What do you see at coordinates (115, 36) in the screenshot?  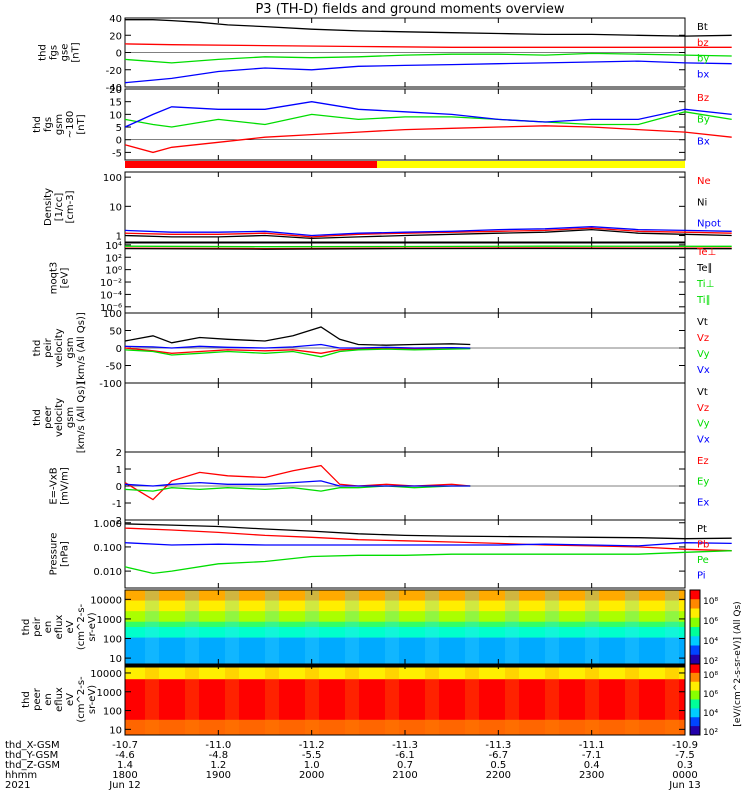 I see `y-tick-label: 20` at bounding box center [115, 36].